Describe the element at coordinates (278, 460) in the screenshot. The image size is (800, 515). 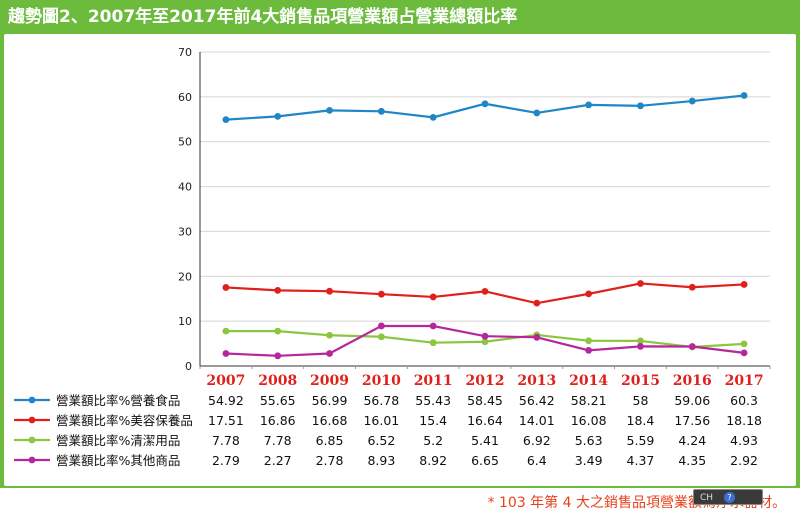
I see `data-table-value: 2.27` at that location.